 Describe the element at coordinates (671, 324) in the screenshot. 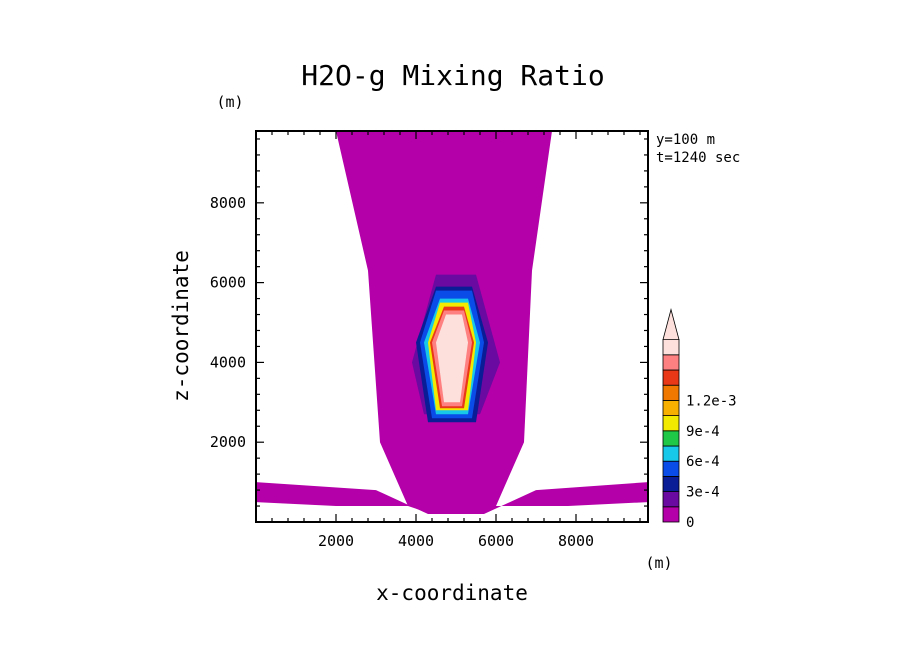

I see `colorbar-extend-arrow` at that location.